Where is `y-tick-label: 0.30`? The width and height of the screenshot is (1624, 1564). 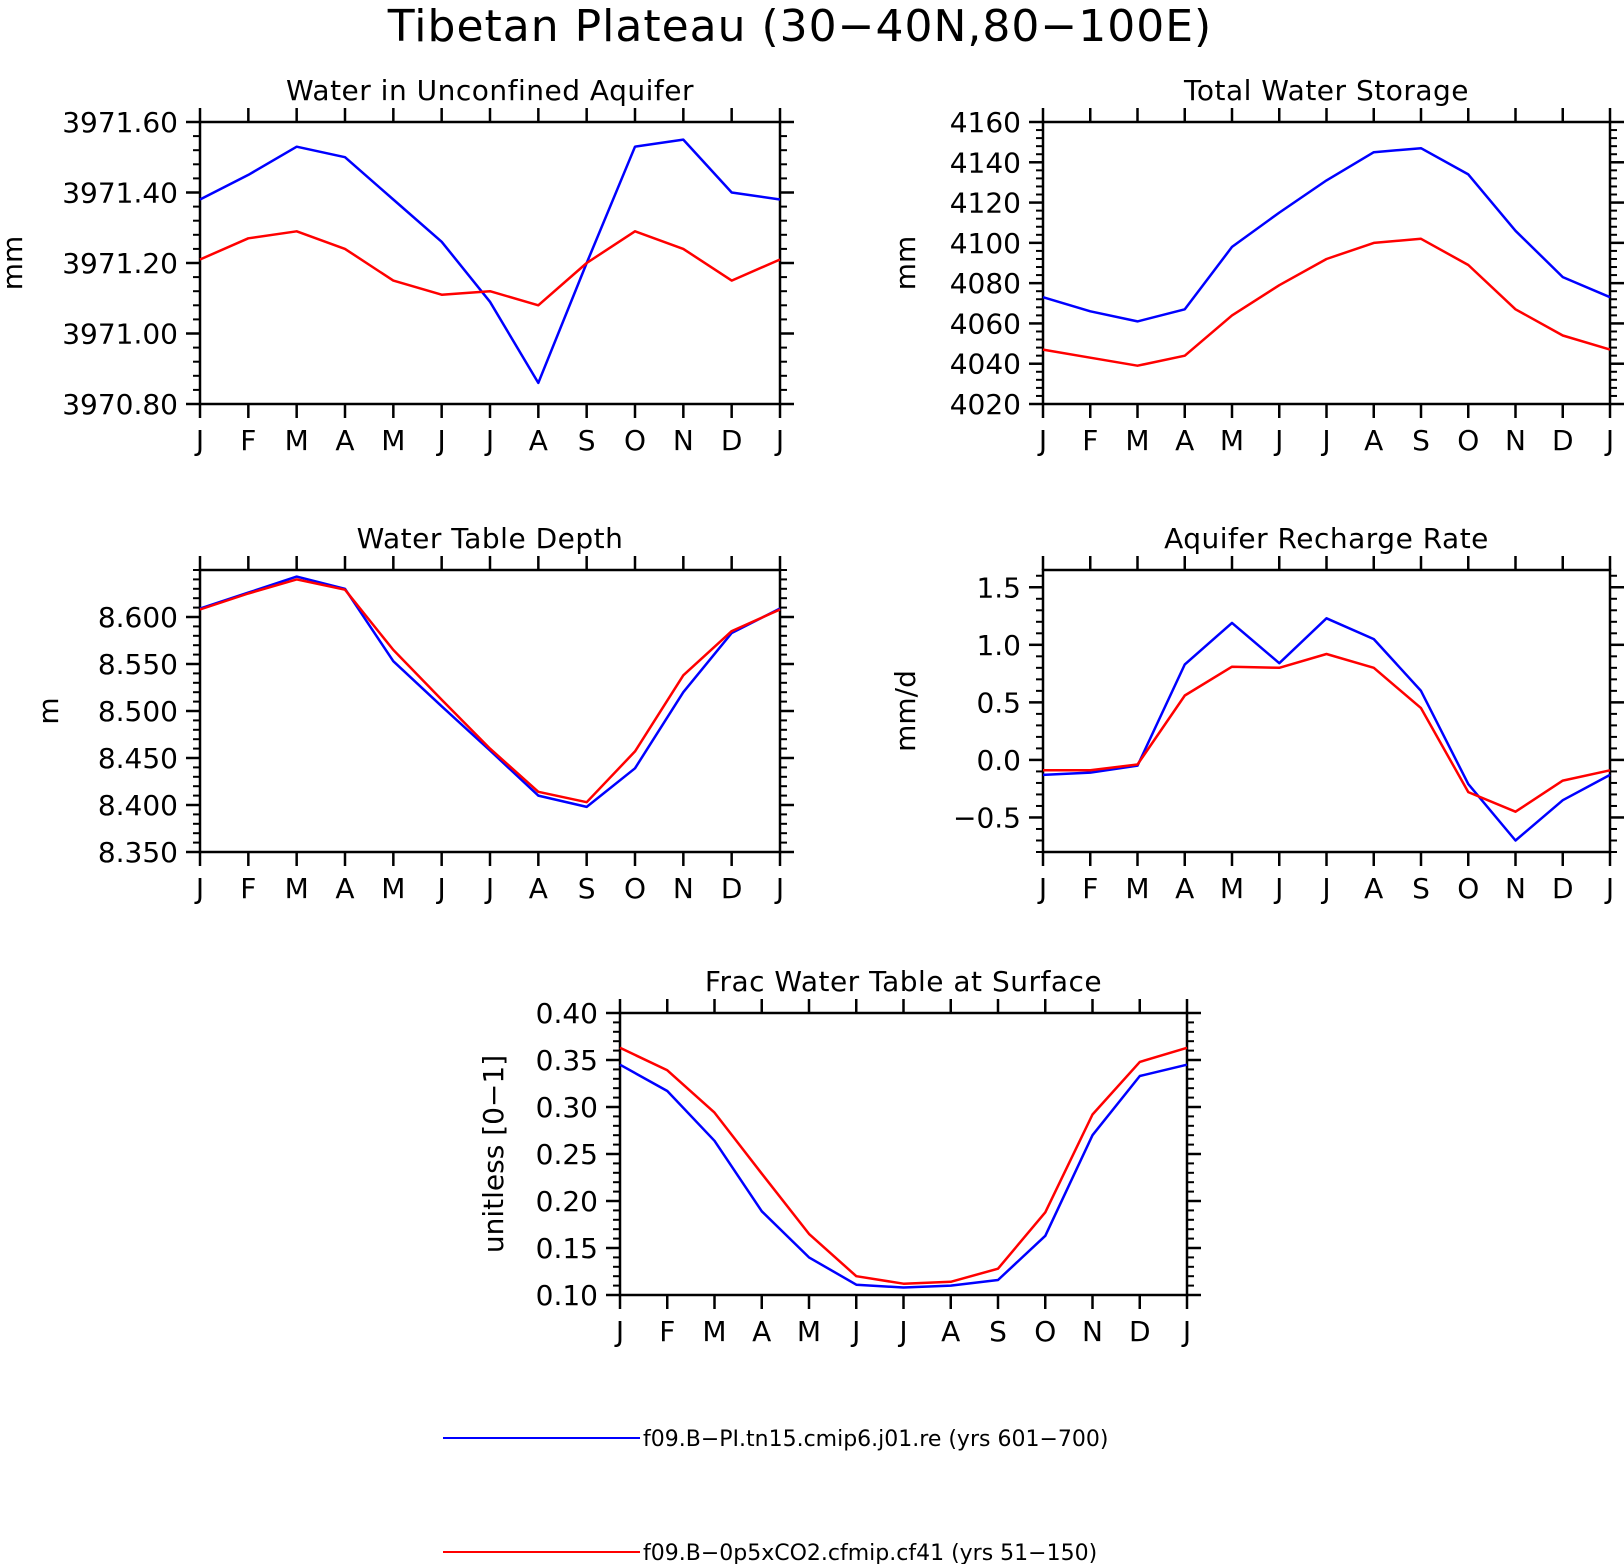 y-tick-label: 0.30 is located at coordinates (567, 1107).